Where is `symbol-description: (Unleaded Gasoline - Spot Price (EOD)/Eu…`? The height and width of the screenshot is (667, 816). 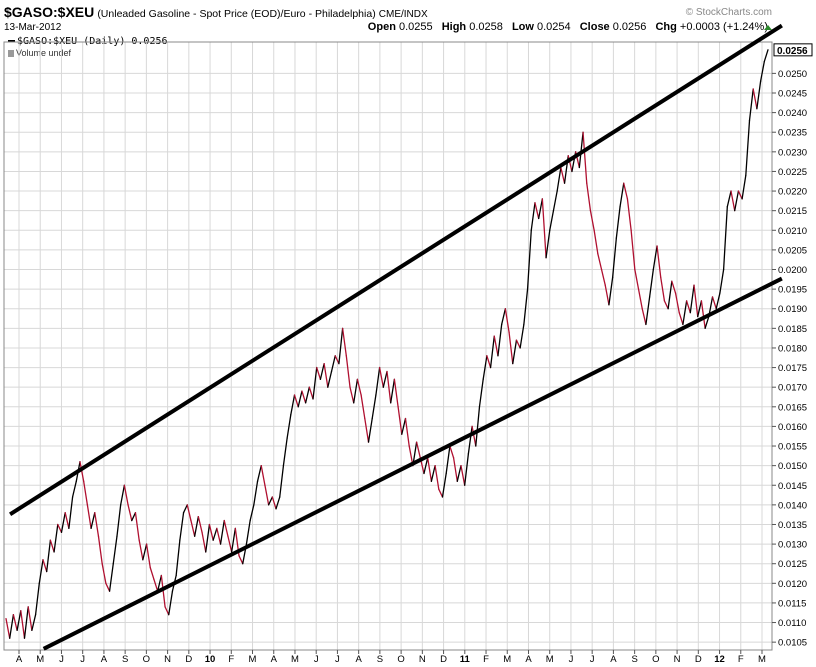 symbol-description: (Unleaded Gasoline - Spot Price (EOD)/Eu… is located at coordinates (236, 14).